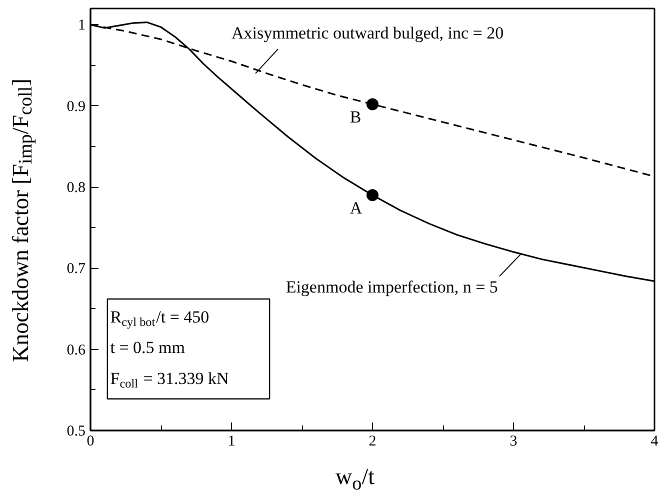 This screenshot has height=494, width=667. I want to click on annotation: Axisymmetric outward bulged, inc = 20, so click(368, 32).